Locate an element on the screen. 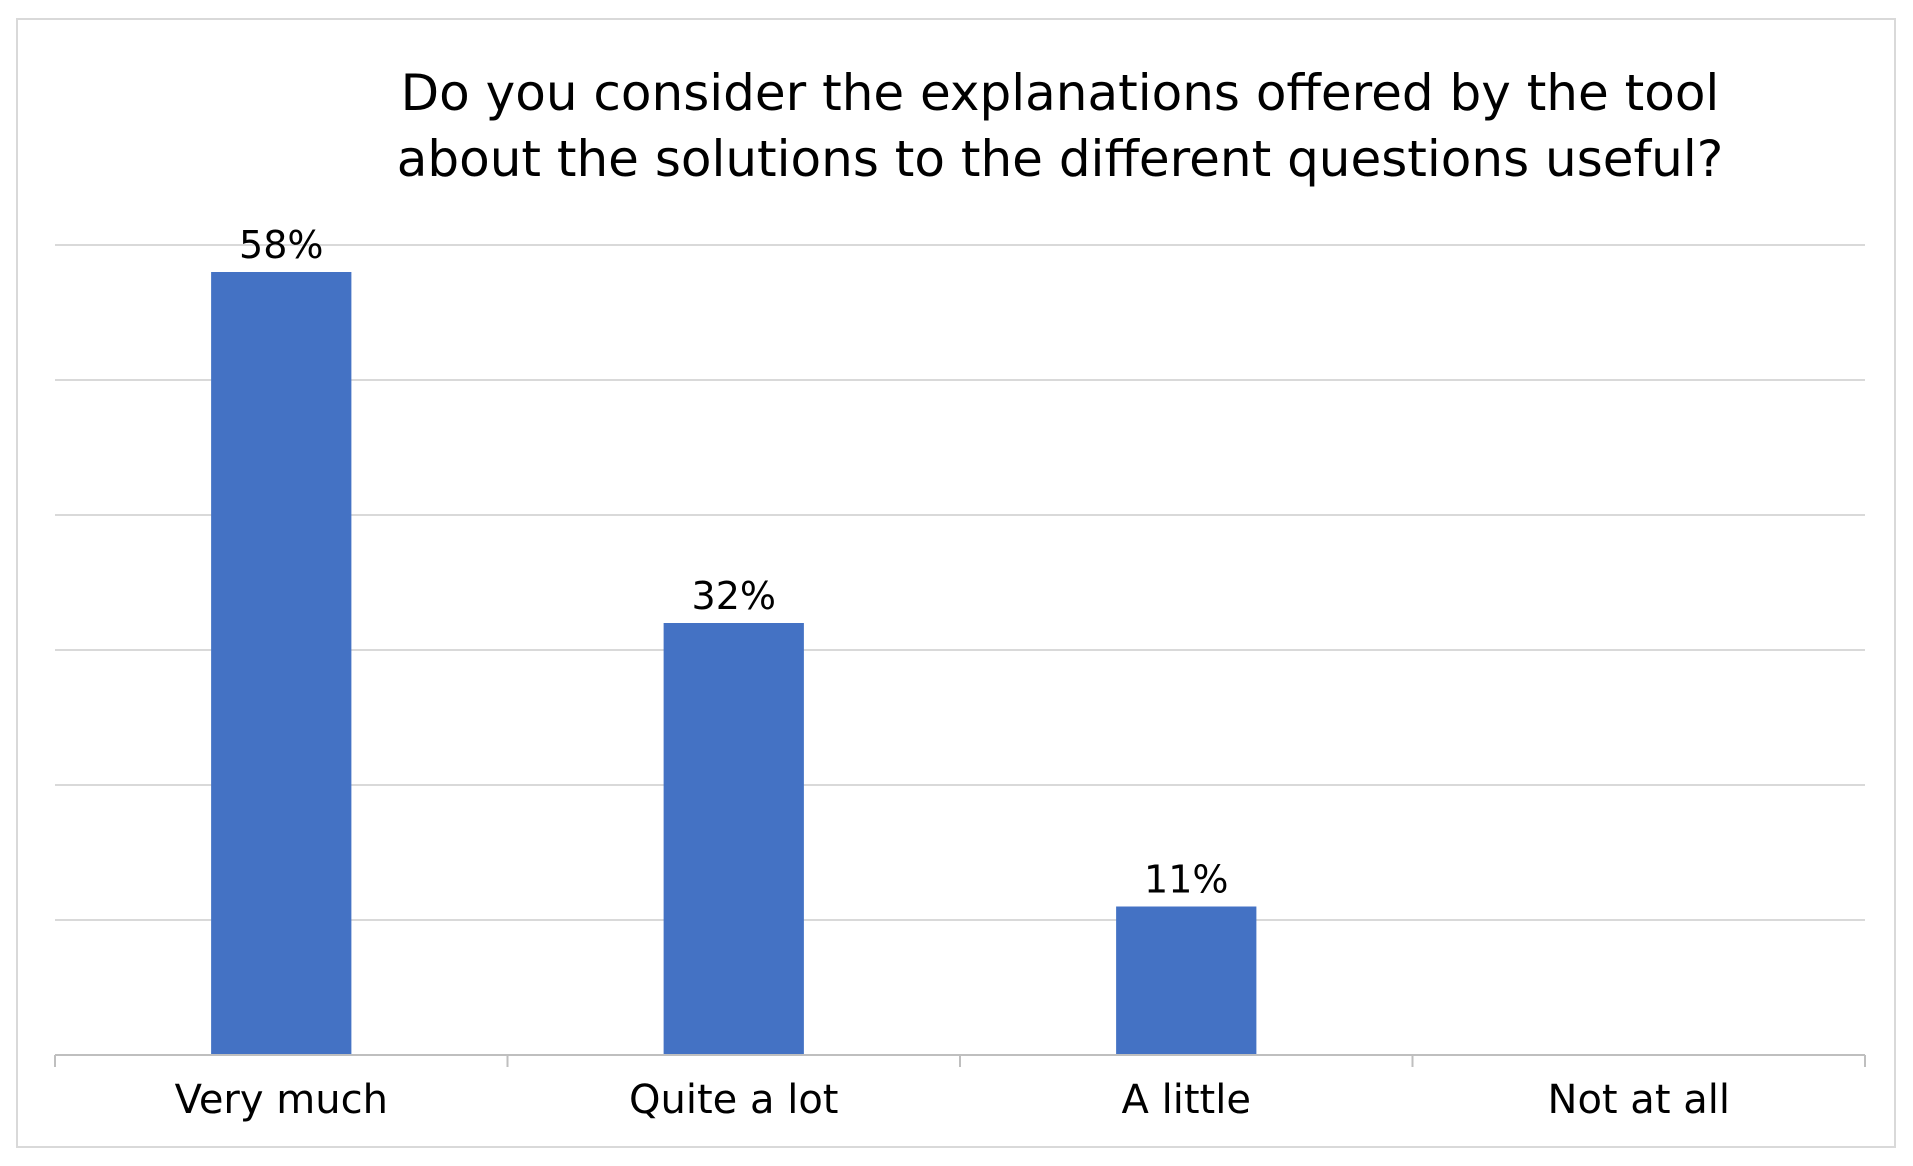 The width and height of the screenshot is (1913, 1166). x-tick-label: A little is located at coordinates (1186, 1100).